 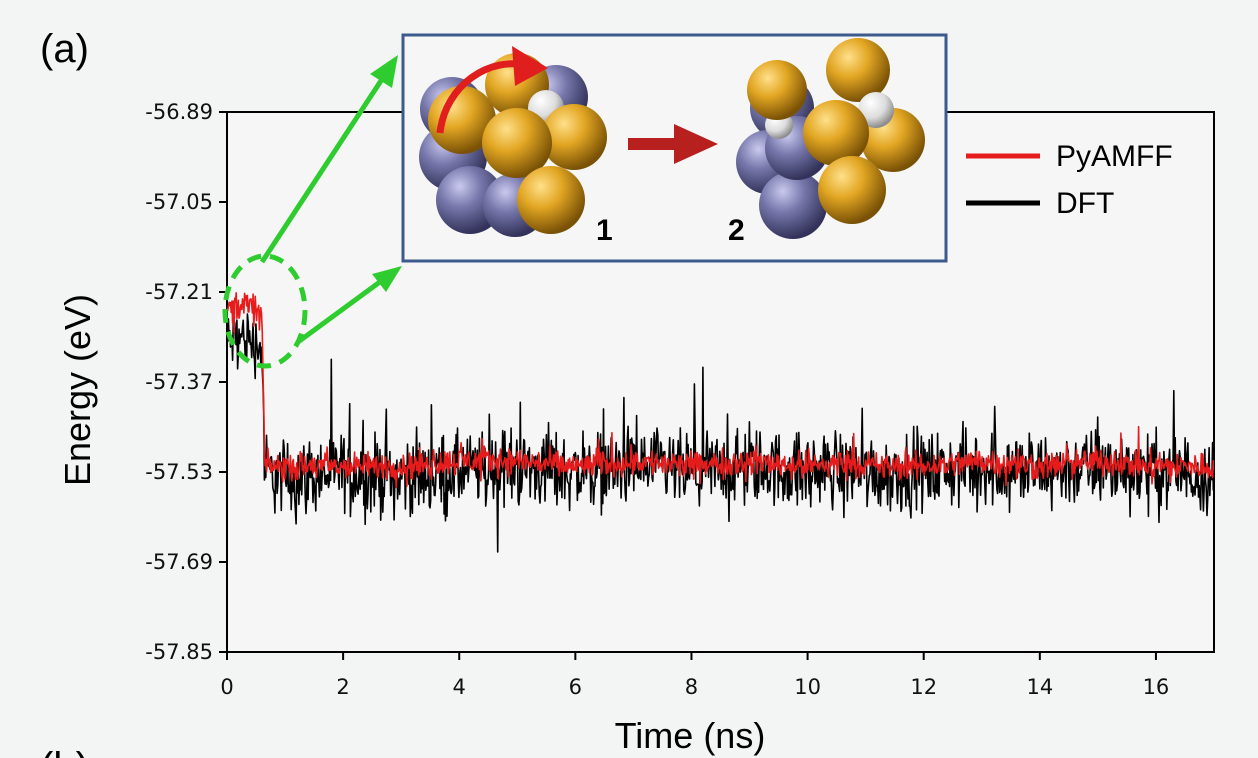 I want to click on transition-arrowhead, so click(x=696, y=144).